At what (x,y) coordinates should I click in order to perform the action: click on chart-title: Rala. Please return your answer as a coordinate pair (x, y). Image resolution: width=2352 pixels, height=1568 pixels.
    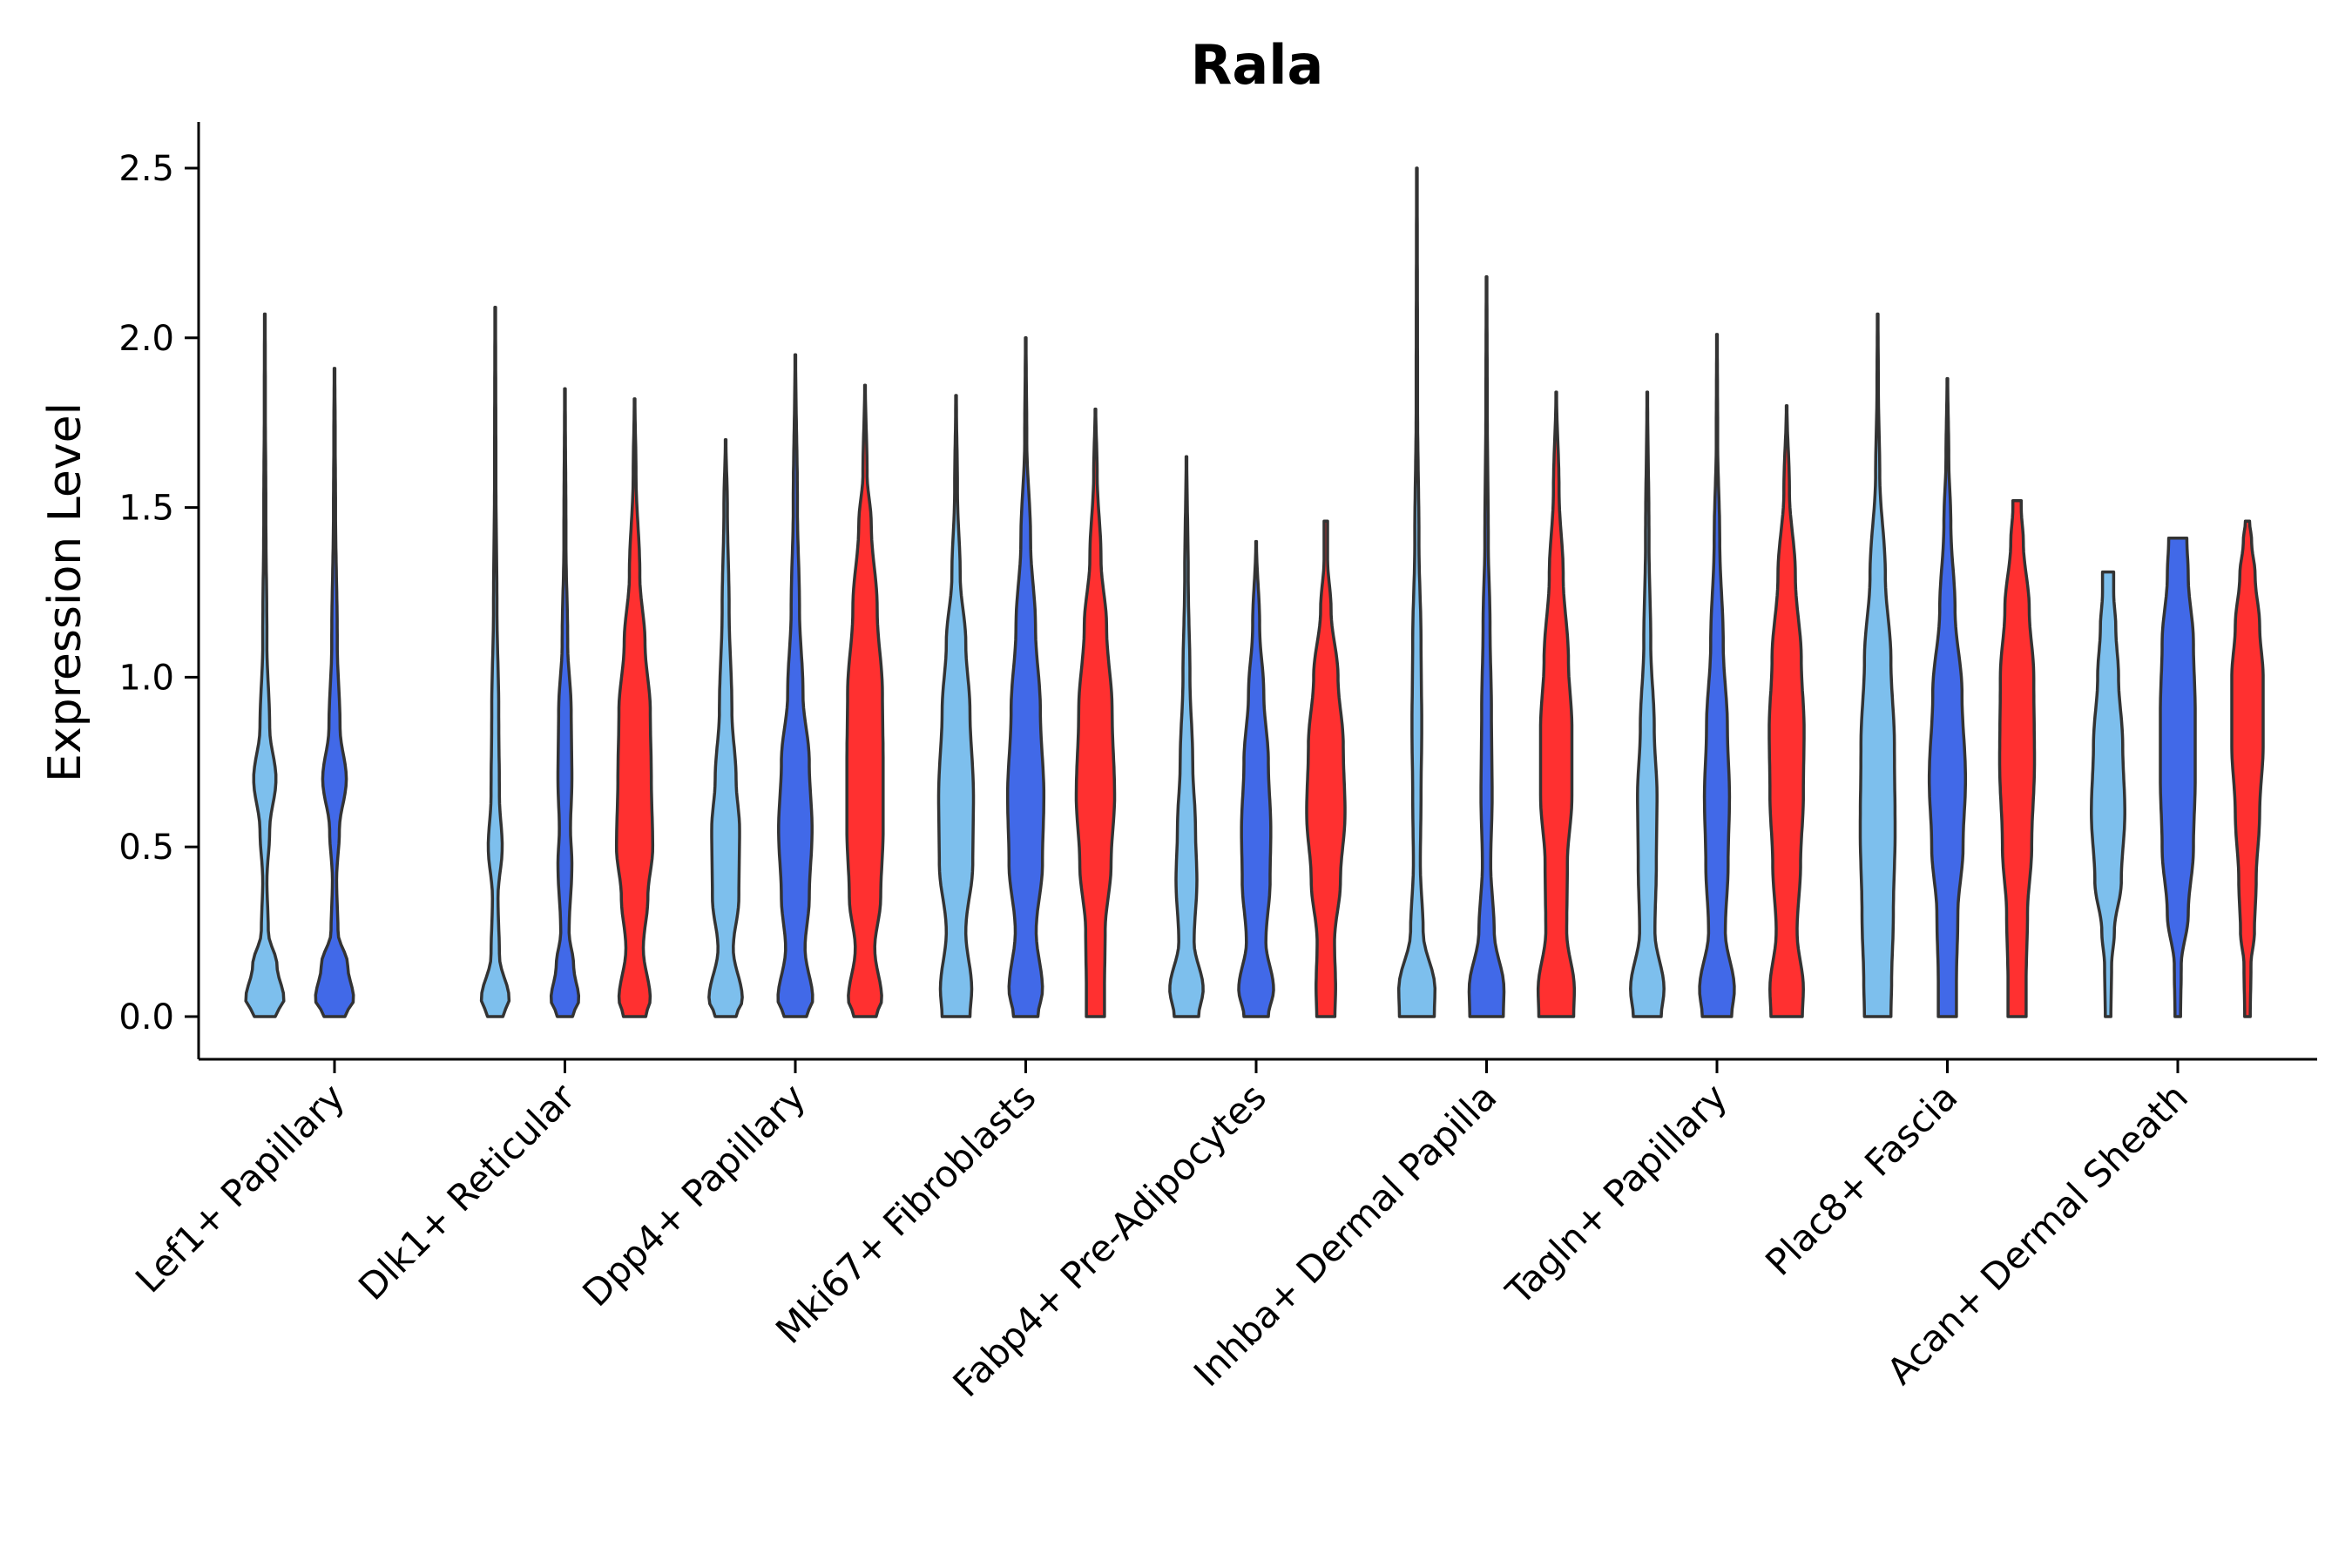
    Looking at the image, I should click on (1257, 65).